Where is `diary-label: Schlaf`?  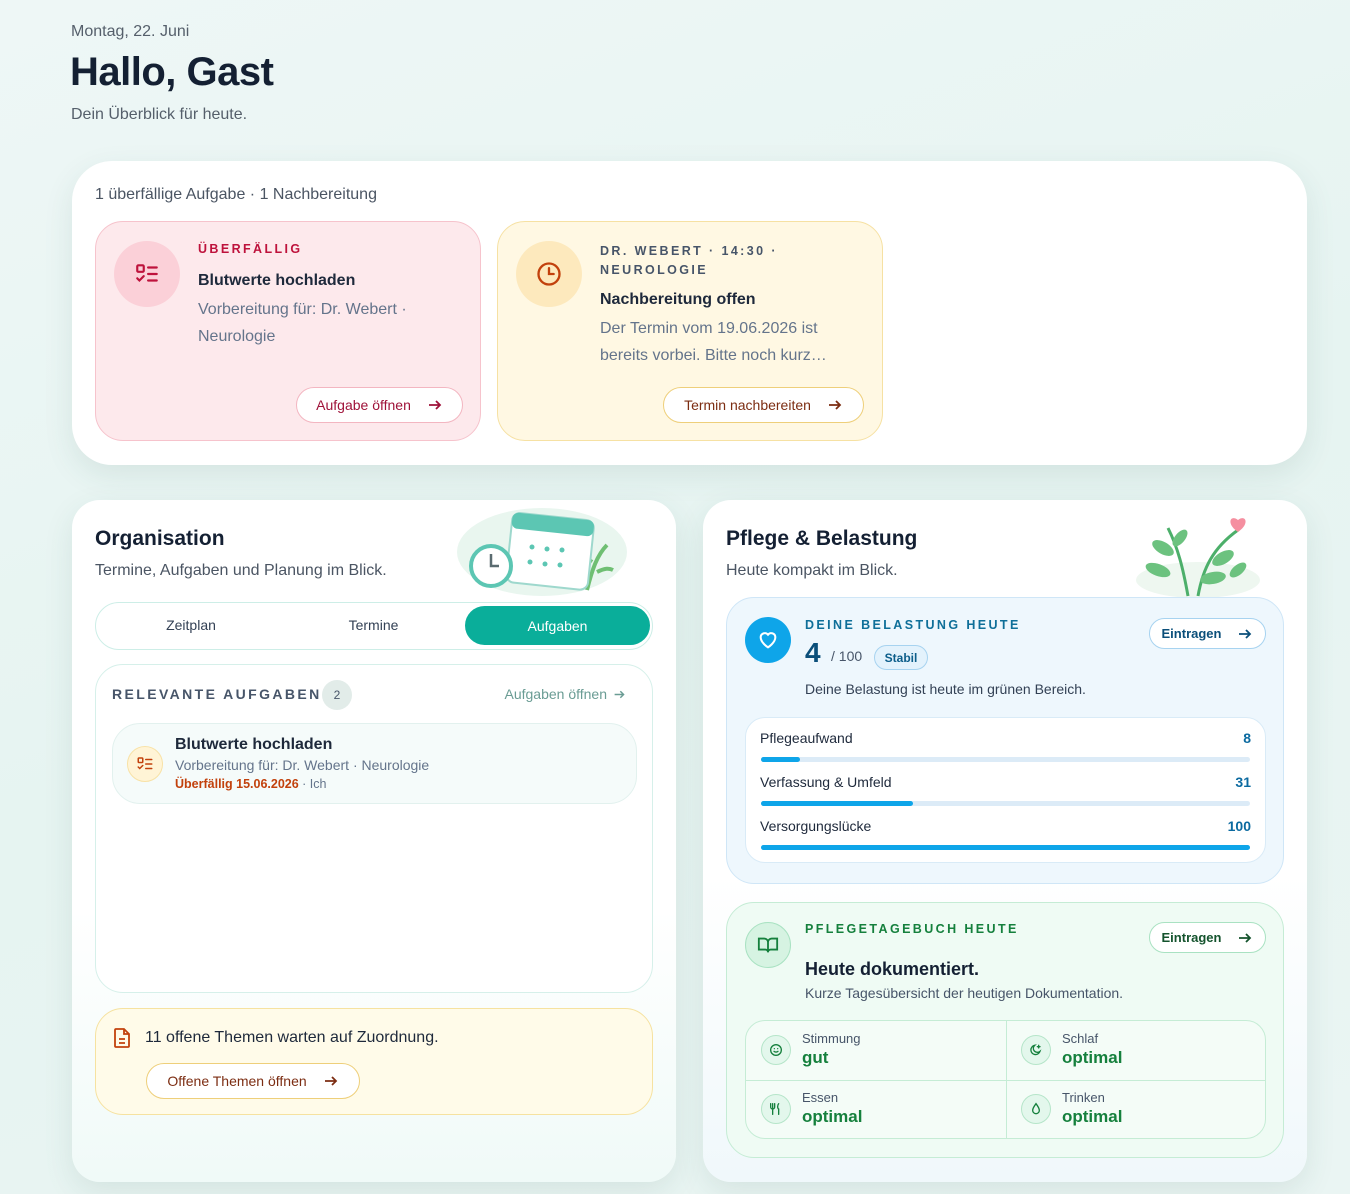 diary-label: Schlaf is located at coordinates (1080, 1038).